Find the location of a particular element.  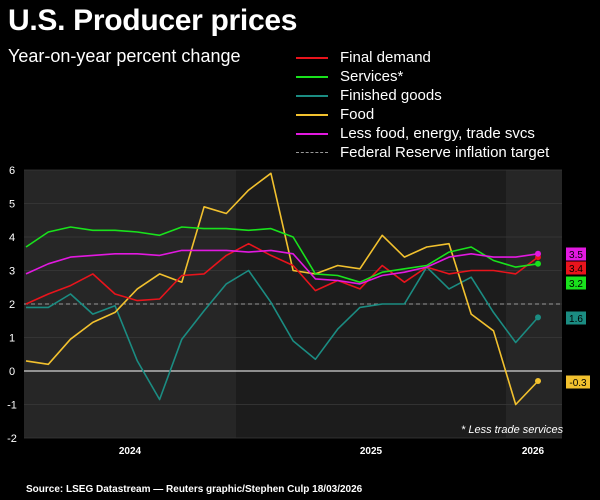

legend-item-services: Services* is located at coordinates (422, 76).